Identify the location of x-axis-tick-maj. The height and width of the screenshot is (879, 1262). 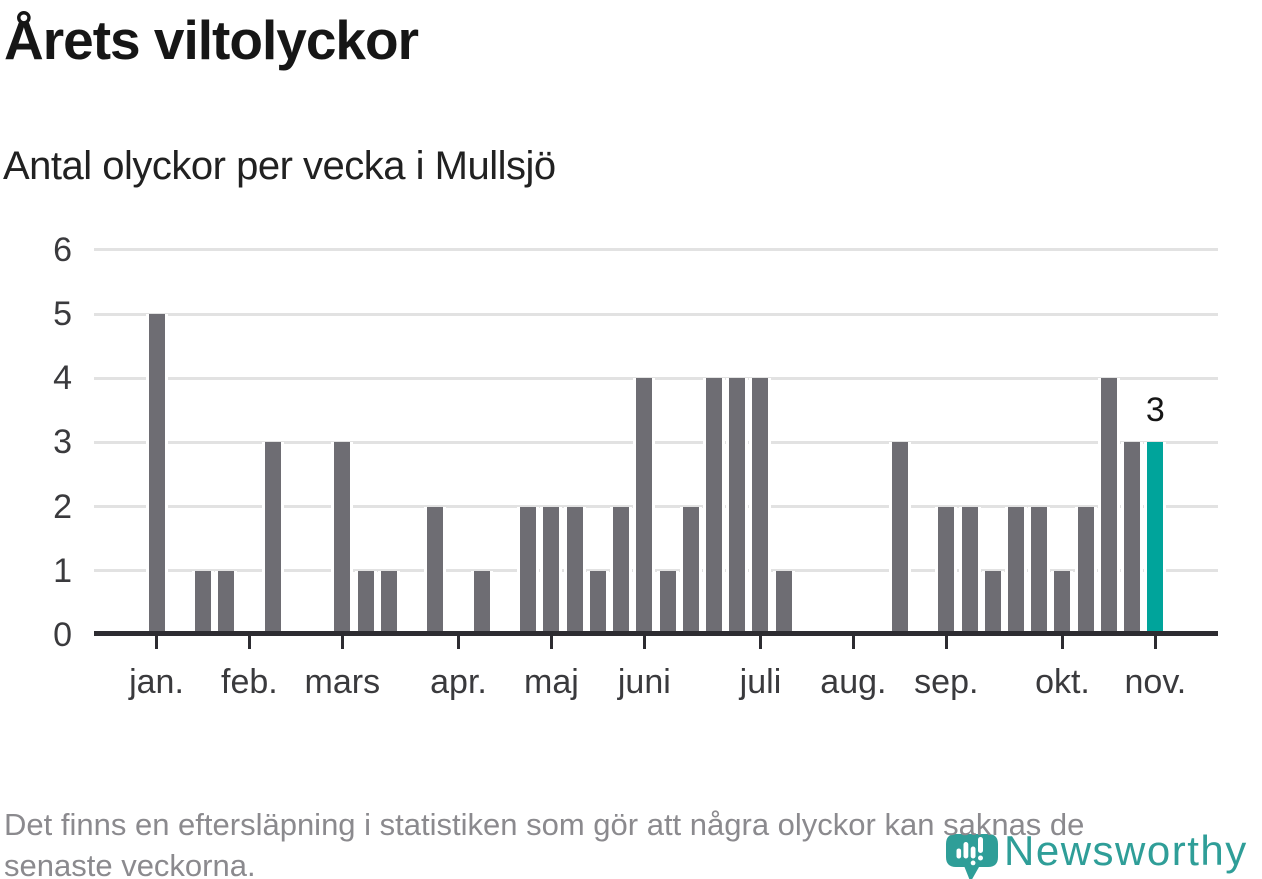
(551, 642).